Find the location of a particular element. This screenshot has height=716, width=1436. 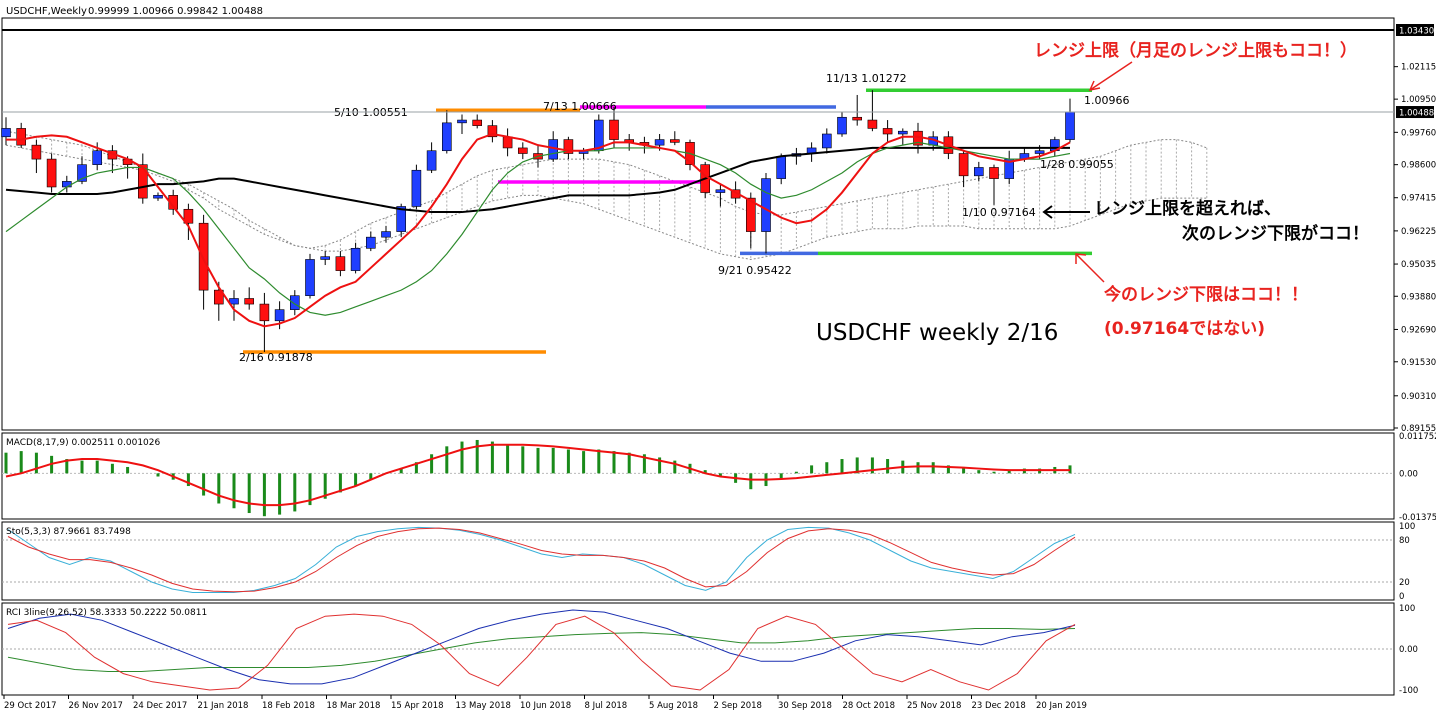

ma-slow-line is located at coordinates (537, 180).